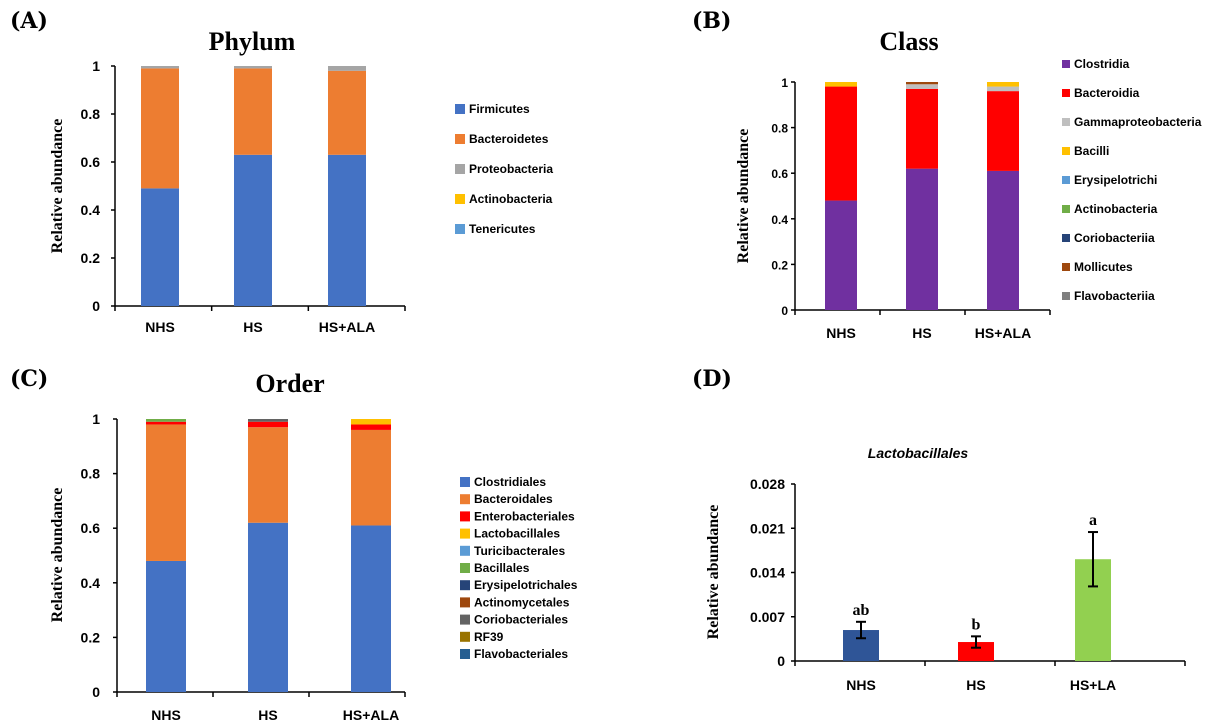 The width and height of the screenshot is (1215, 725). Describe the element at coordinates (499, 109) in the screenshot. I see `legend-label: Firmicutes` at that location.